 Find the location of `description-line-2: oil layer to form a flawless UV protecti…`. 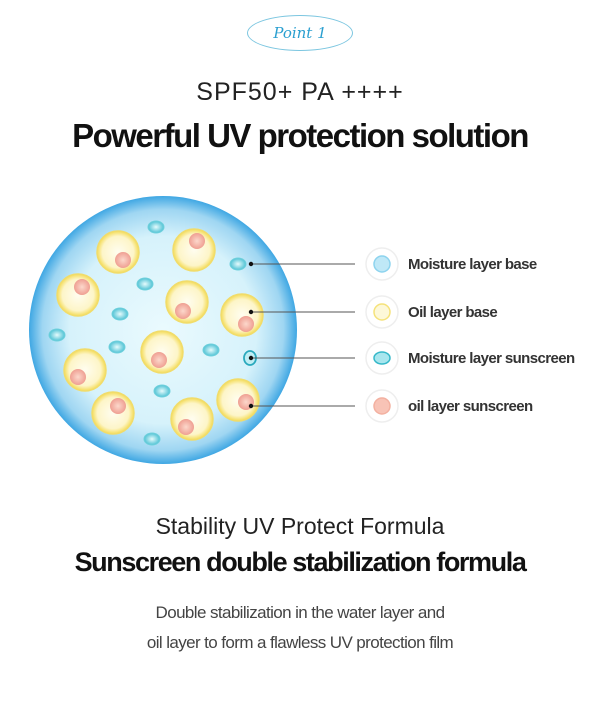

description-line-2: oil layer to form a flawless UV protecti… is located at coordinates (300, 642).